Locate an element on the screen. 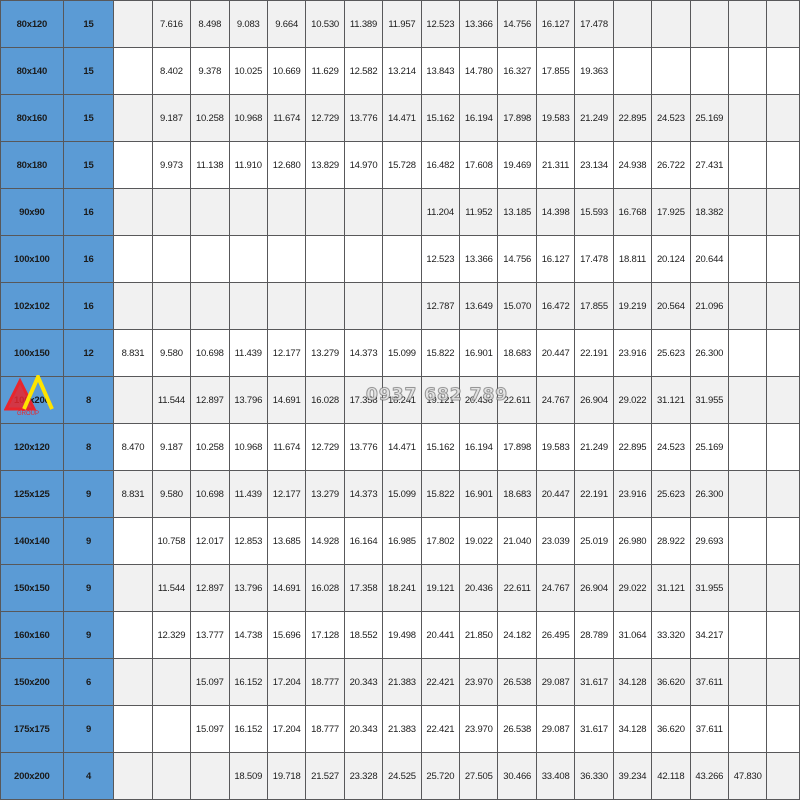 The image size is (800, 800). data-cell: 24.767 is located at coordinates (555, 400).